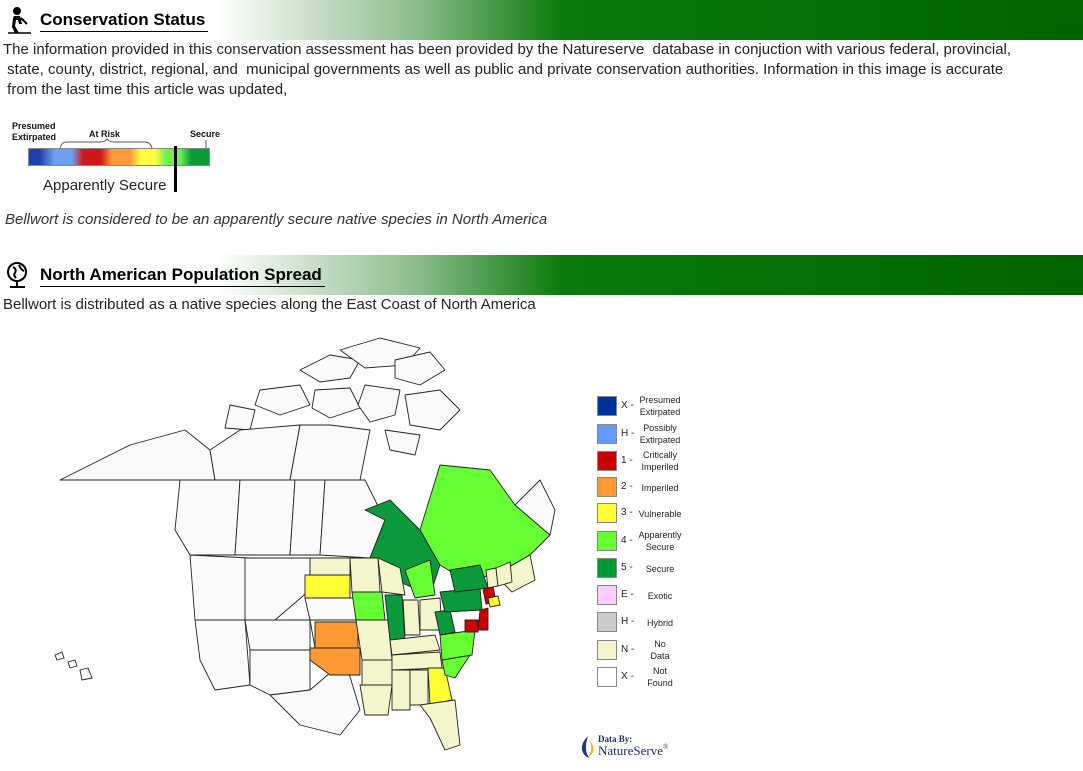 This screenshot has height=771, width=1083. What do you see at coordinates (182, 276) in the screenshot?
I see `population-spread-title: North American Population Spread` at bounding box center [182, 276].